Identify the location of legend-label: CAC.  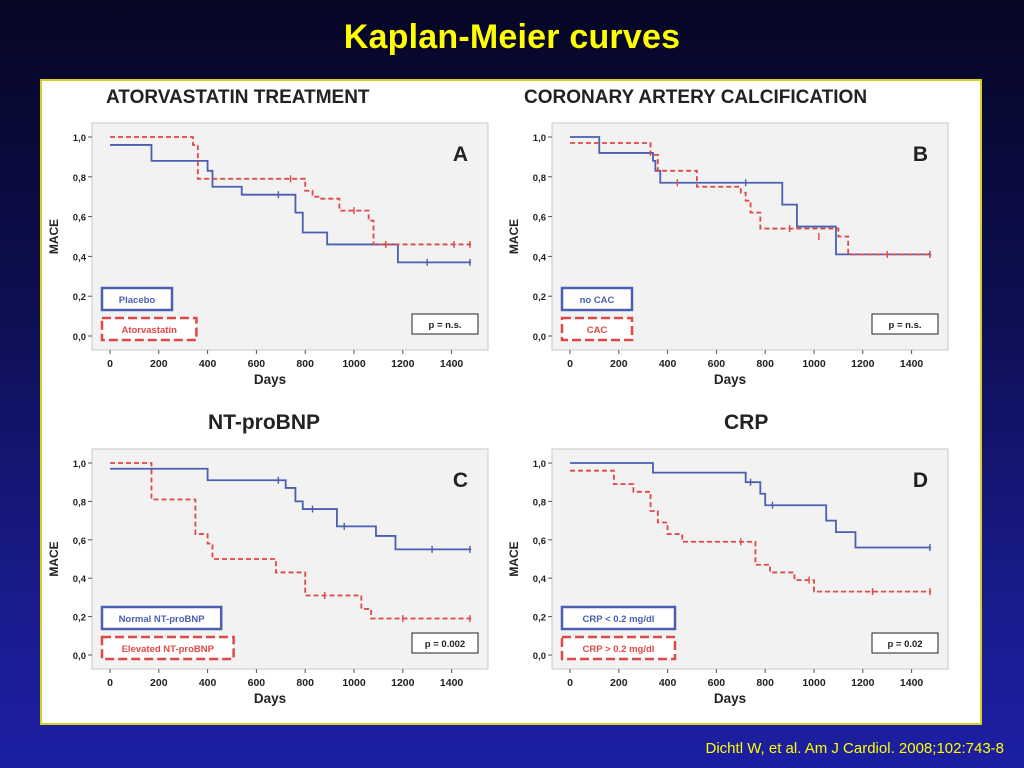
(597, 330).